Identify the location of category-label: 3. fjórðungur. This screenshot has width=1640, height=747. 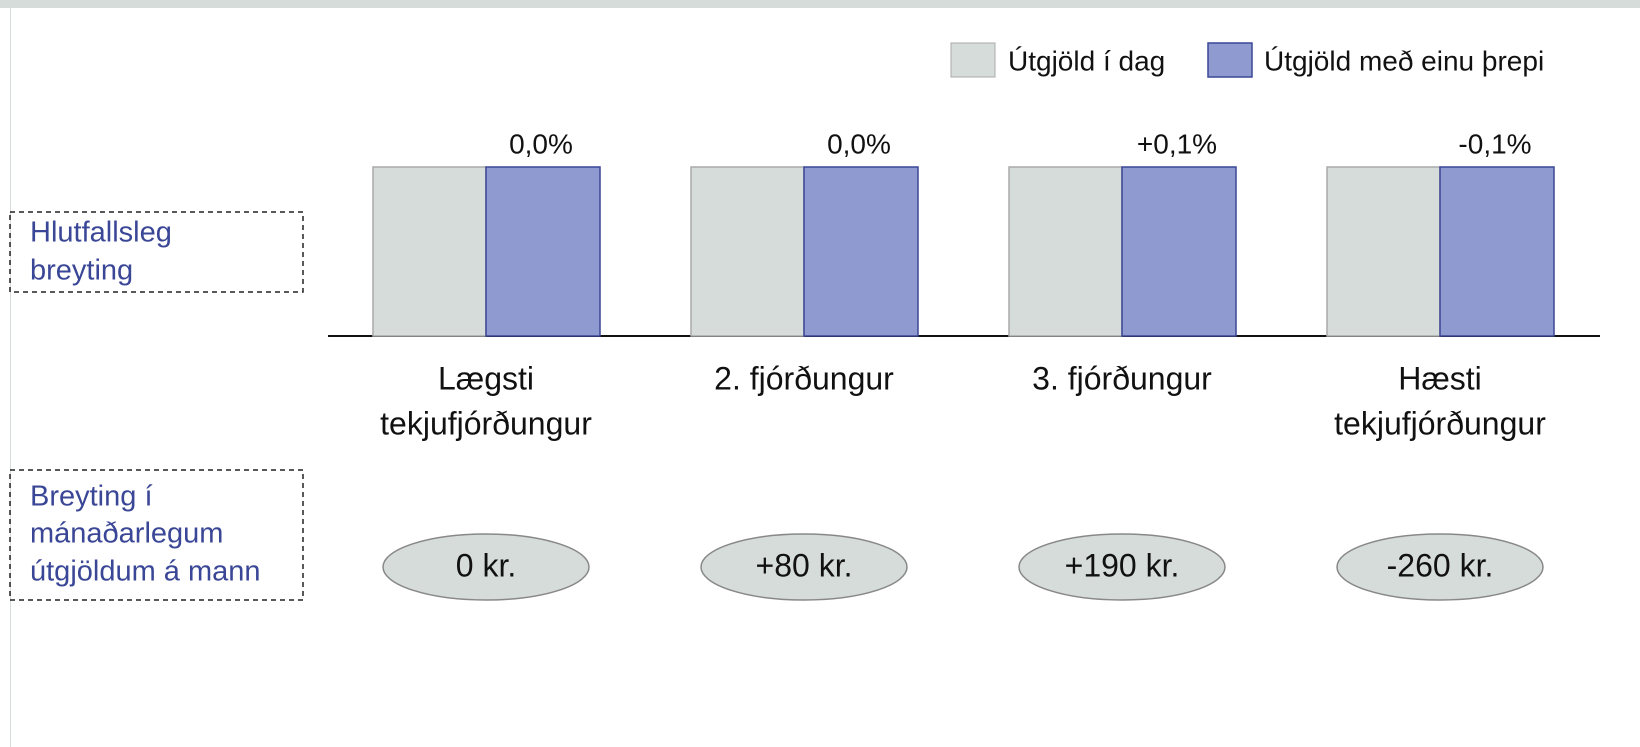
(1122, 378).